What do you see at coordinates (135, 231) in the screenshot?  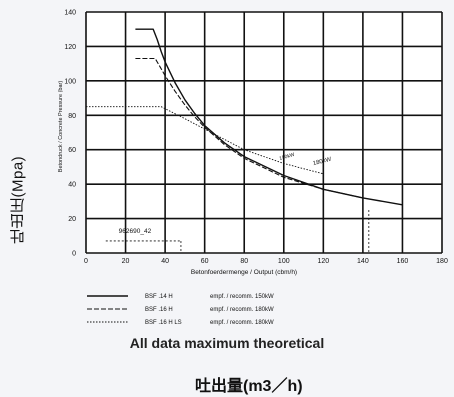 I see `annotation-id: 962690_42` at bounding box center [135, 231].